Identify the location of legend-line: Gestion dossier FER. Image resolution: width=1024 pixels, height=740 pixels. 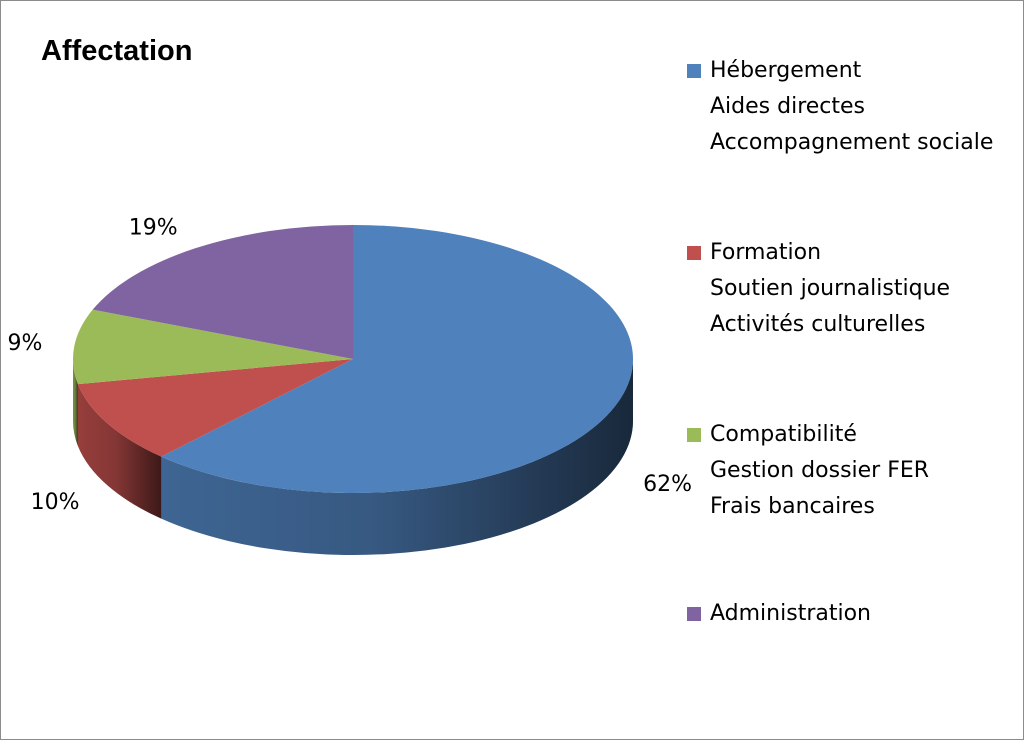
(820, 470).